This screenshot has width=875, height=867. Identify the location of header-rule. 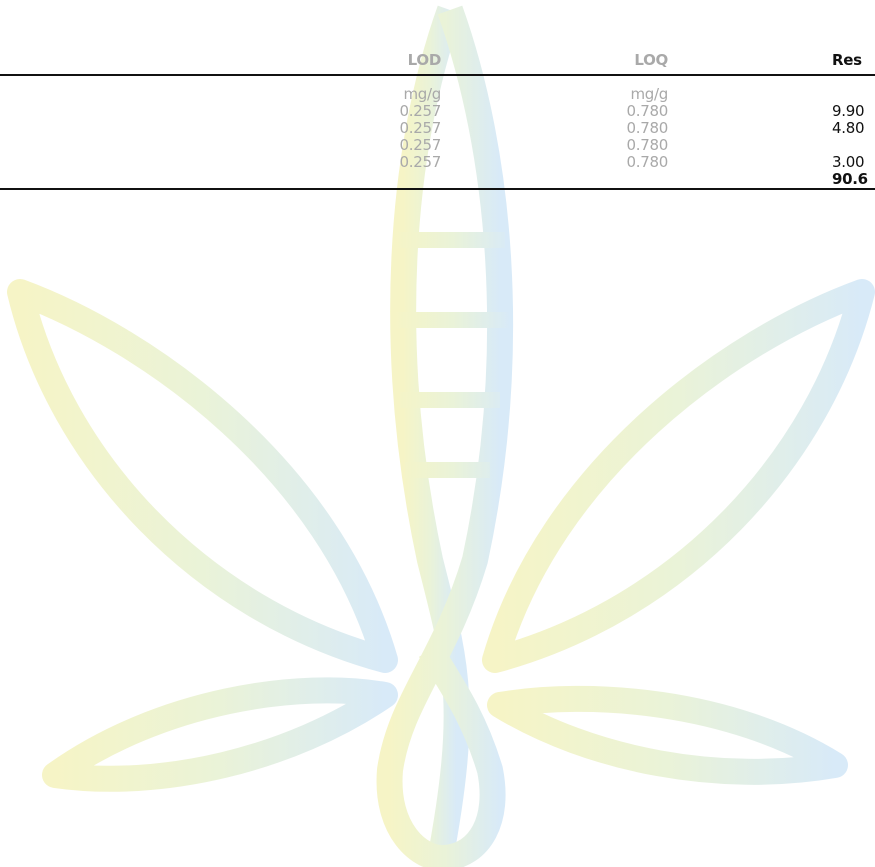
(437, 75).